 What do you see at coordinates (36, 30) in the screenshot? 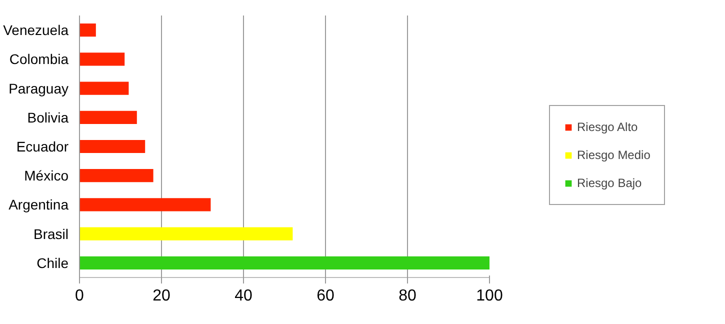
I see `y-tick-label: Venezuela` at bounding box center [36, 30].